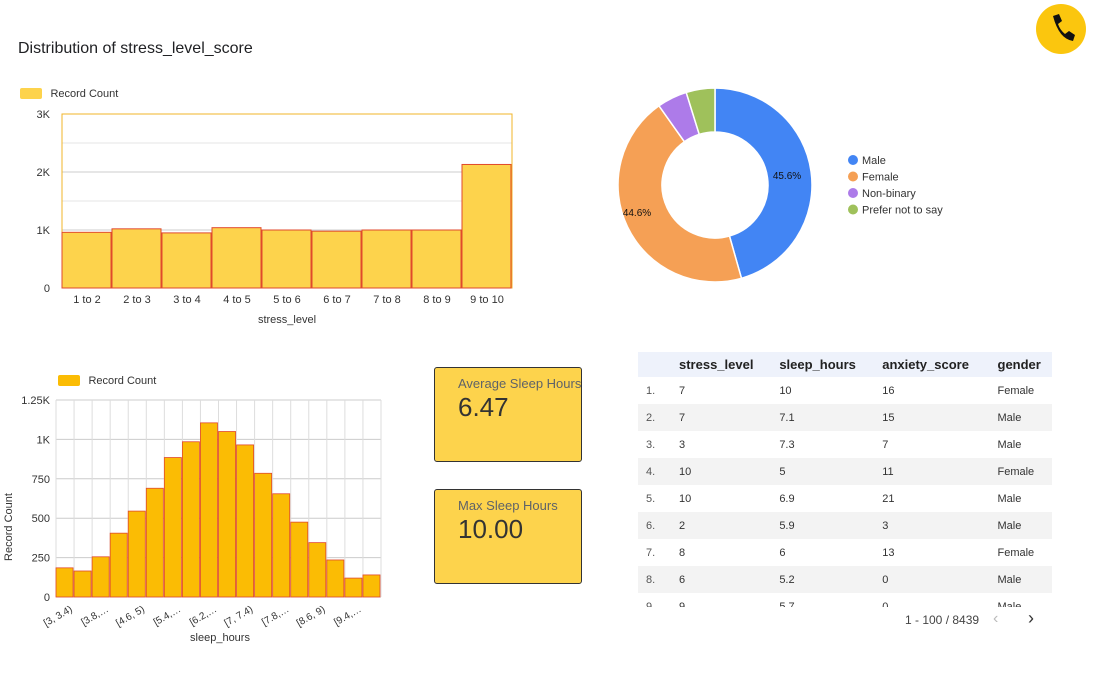 The width and height of the screenshot is (1097, 682). Describe the element at coordinates (721, 364) in the screenshot. I see `column-header: stress_level` at that location.